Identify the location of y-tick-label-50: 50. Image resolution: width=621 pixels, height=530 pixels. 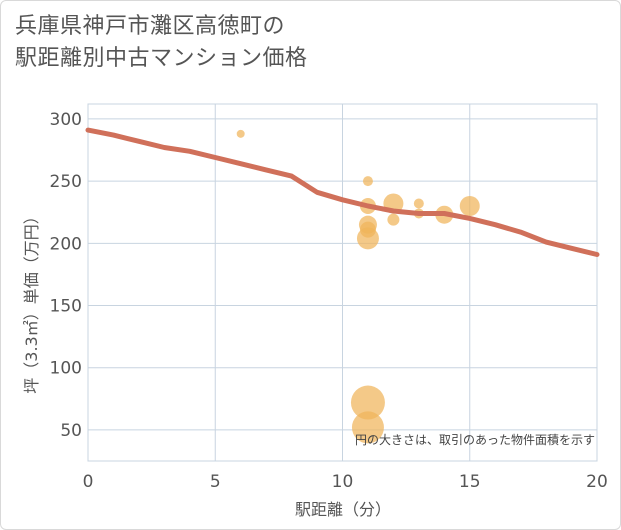
(71, 431).